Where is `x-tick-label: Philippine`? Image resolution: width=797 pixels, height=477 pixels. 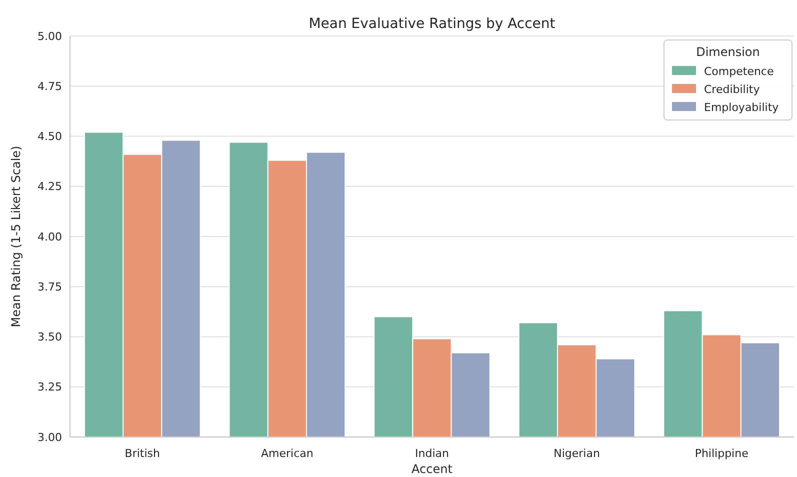 x-tick-label: Philippine is located at coordinates (721, 453).